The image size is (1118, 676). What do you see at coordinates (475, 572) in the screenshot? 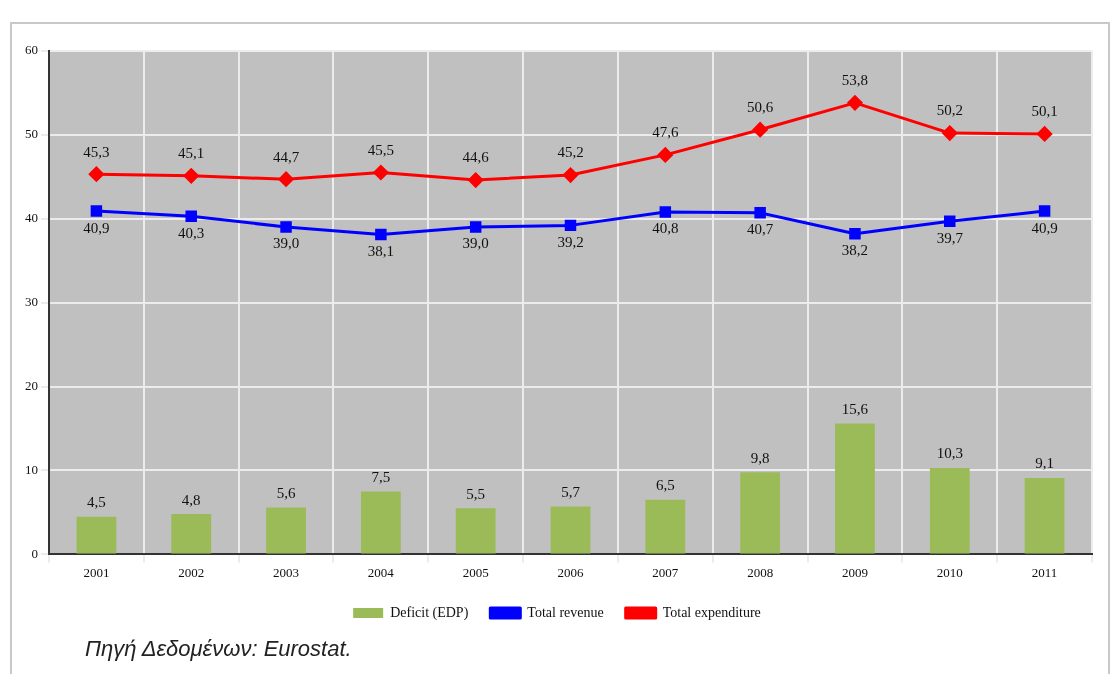
I see `x-tick-label: 2005` at bounding box center [475, 572].